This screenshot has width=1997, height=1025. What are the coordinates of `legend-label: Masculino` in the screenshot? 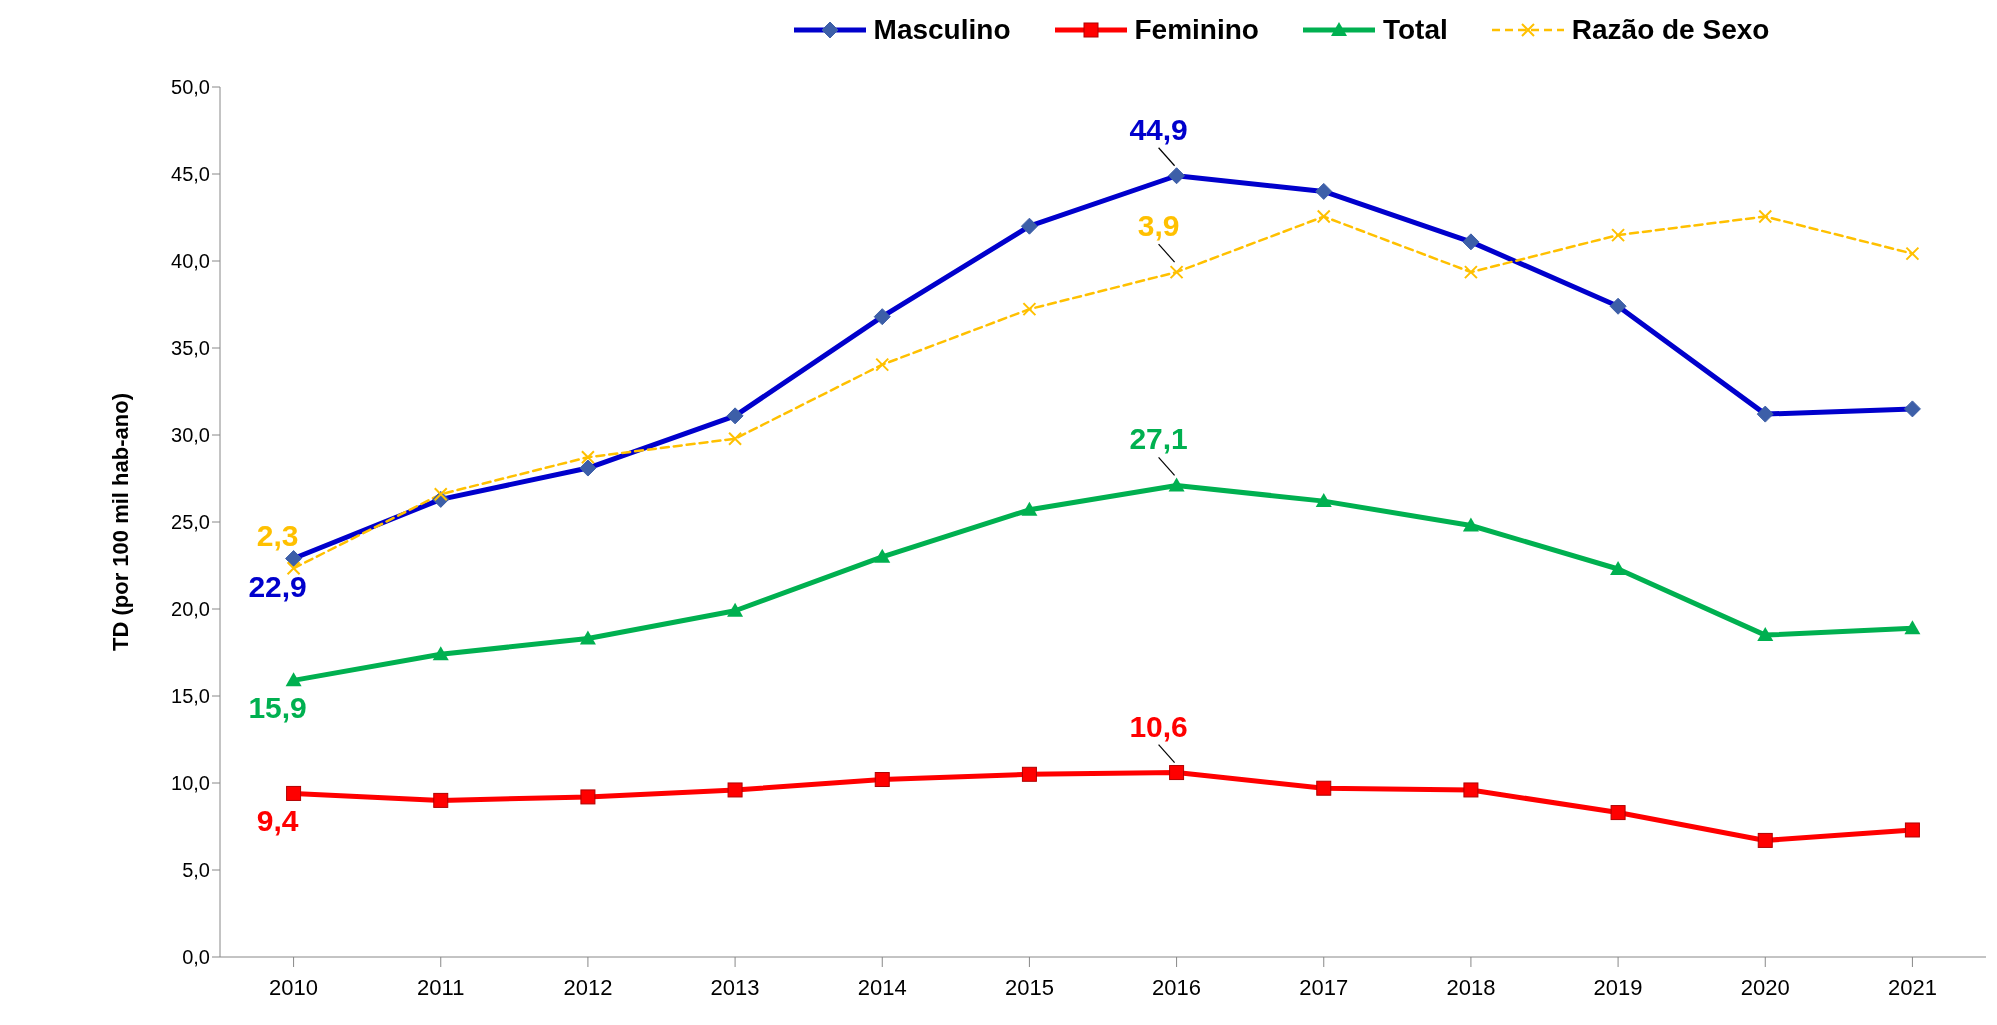 It's located at (942, 30).